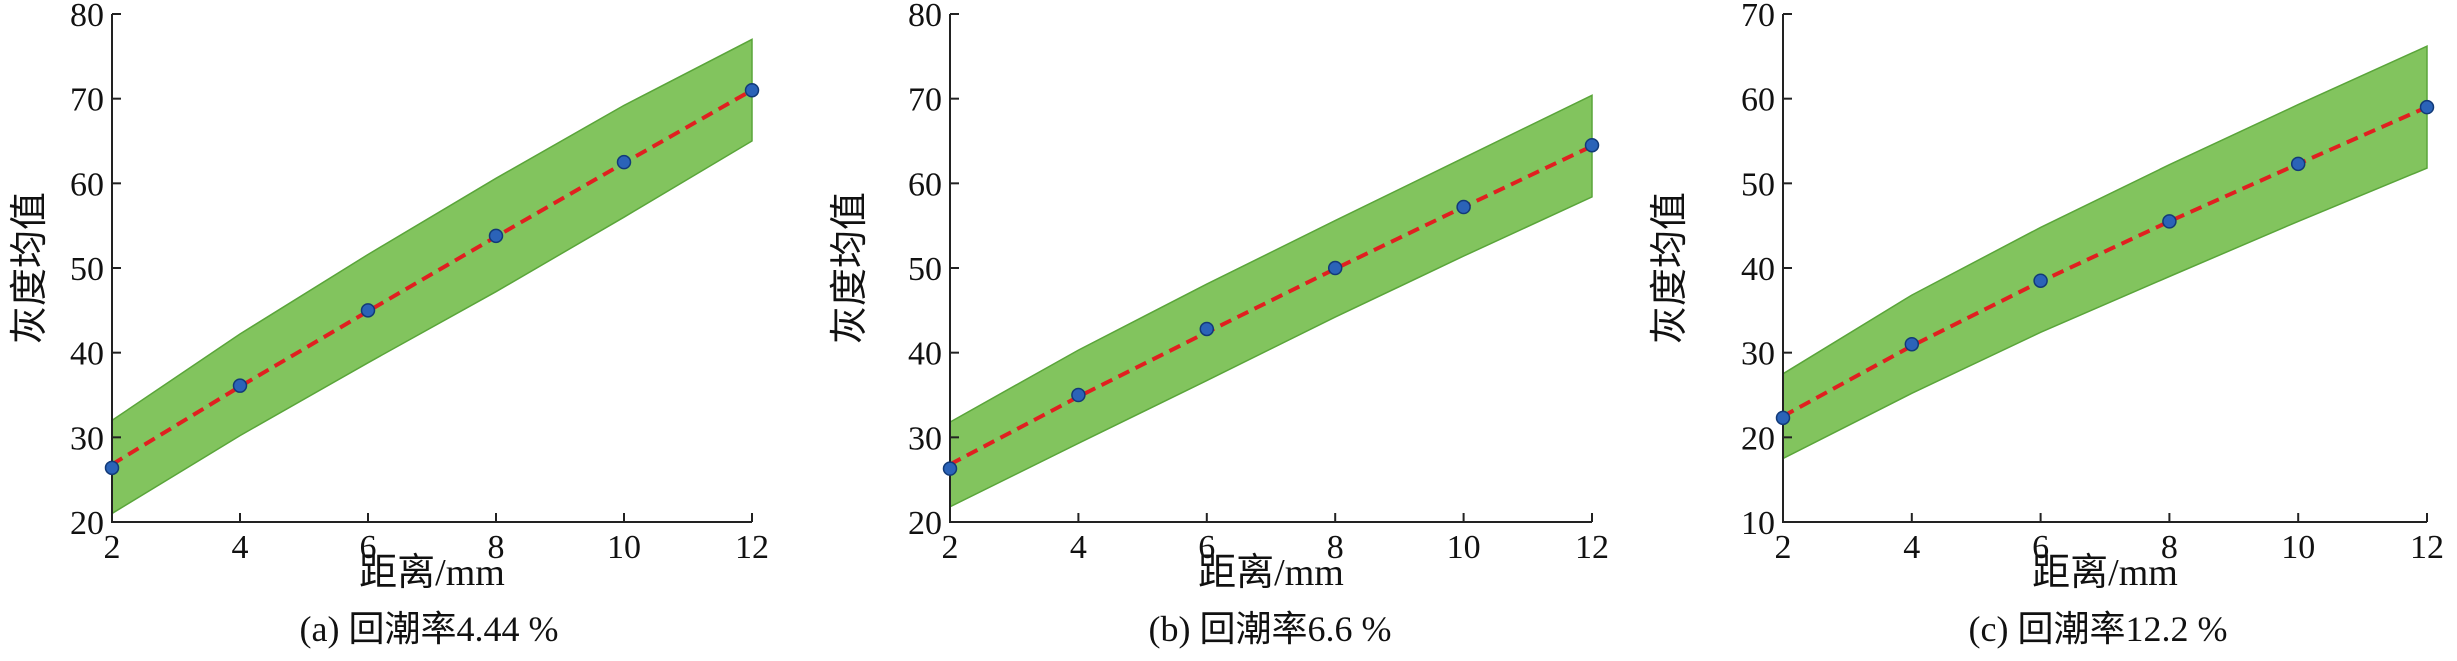 The height and width of the screenshot is (661, 2457). Describe the element at coordinates (30, 268) in the screenshot. I see `chart-a-y-axis-title: 灰度均值` at that location.